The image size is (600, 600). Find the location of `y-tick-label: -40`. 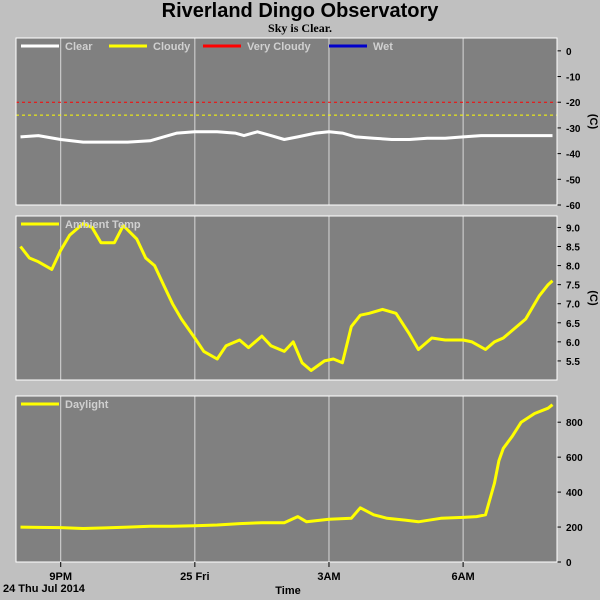

y-tick-label: -40 is located at coordinates (573, 155).